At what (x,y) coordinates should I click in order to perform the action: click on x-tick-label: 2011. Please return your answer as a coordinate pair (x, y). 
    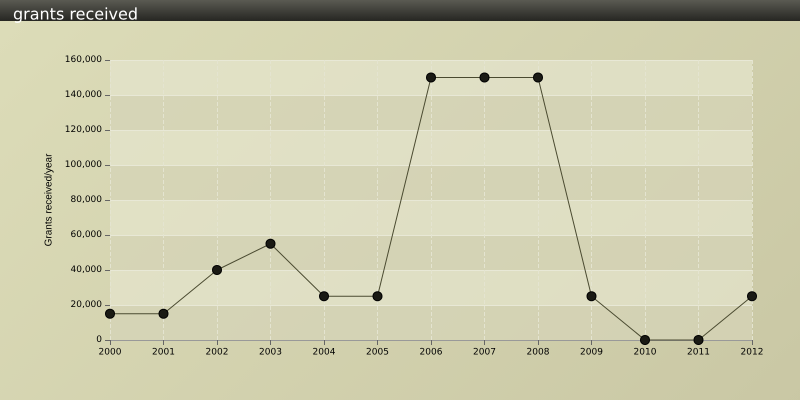
    Looking at the image, I should click on (698, 353).